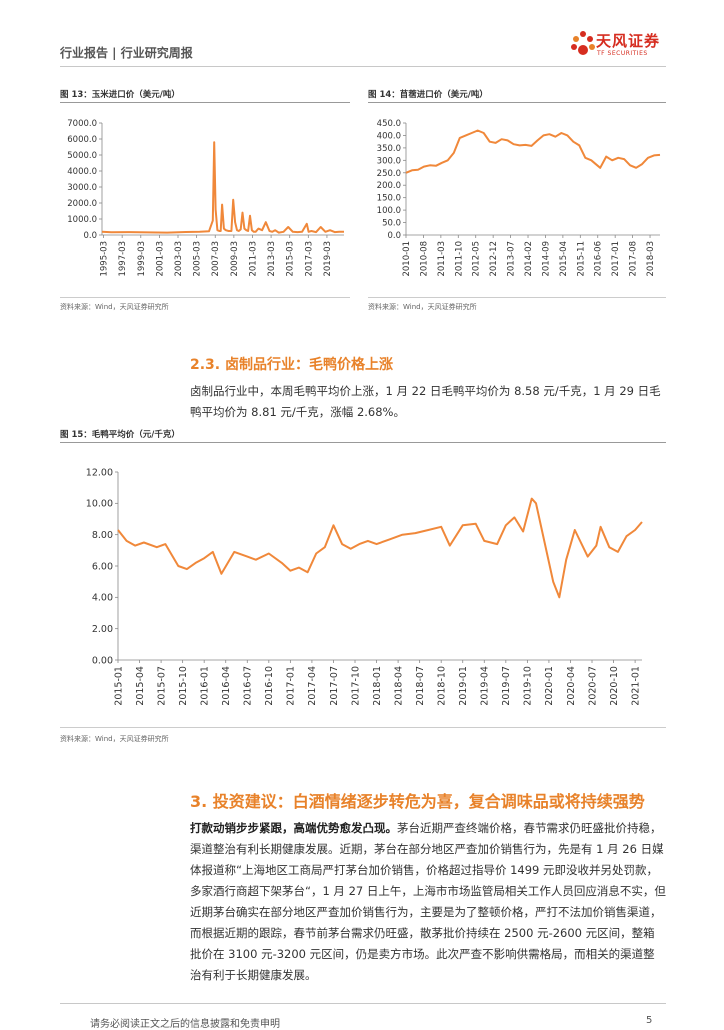 The width and height of the screenshot is (724, 1030). I want to click on x-tick-label: 2015-07, so click(161, 686).